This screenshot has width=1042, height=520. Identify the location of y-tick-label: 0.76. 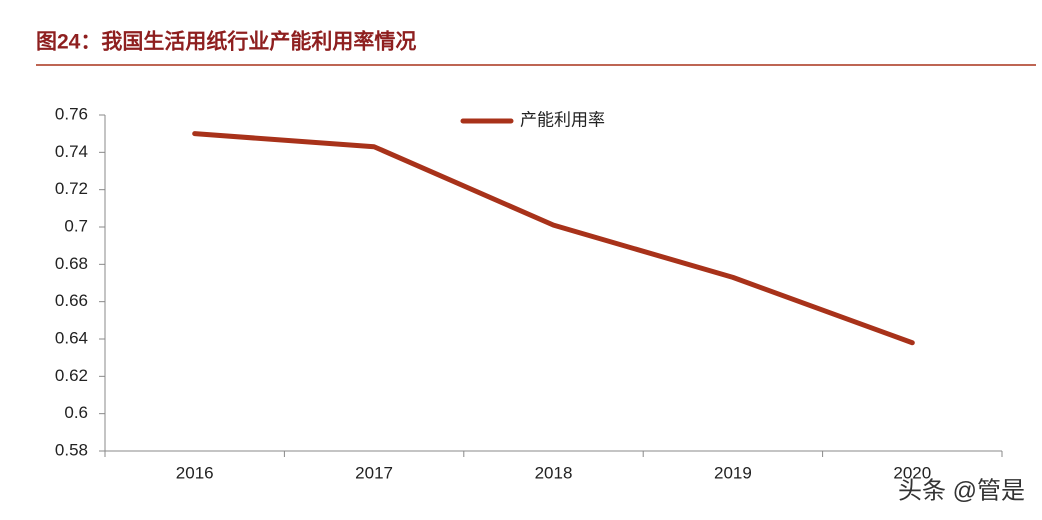
(71, 113).